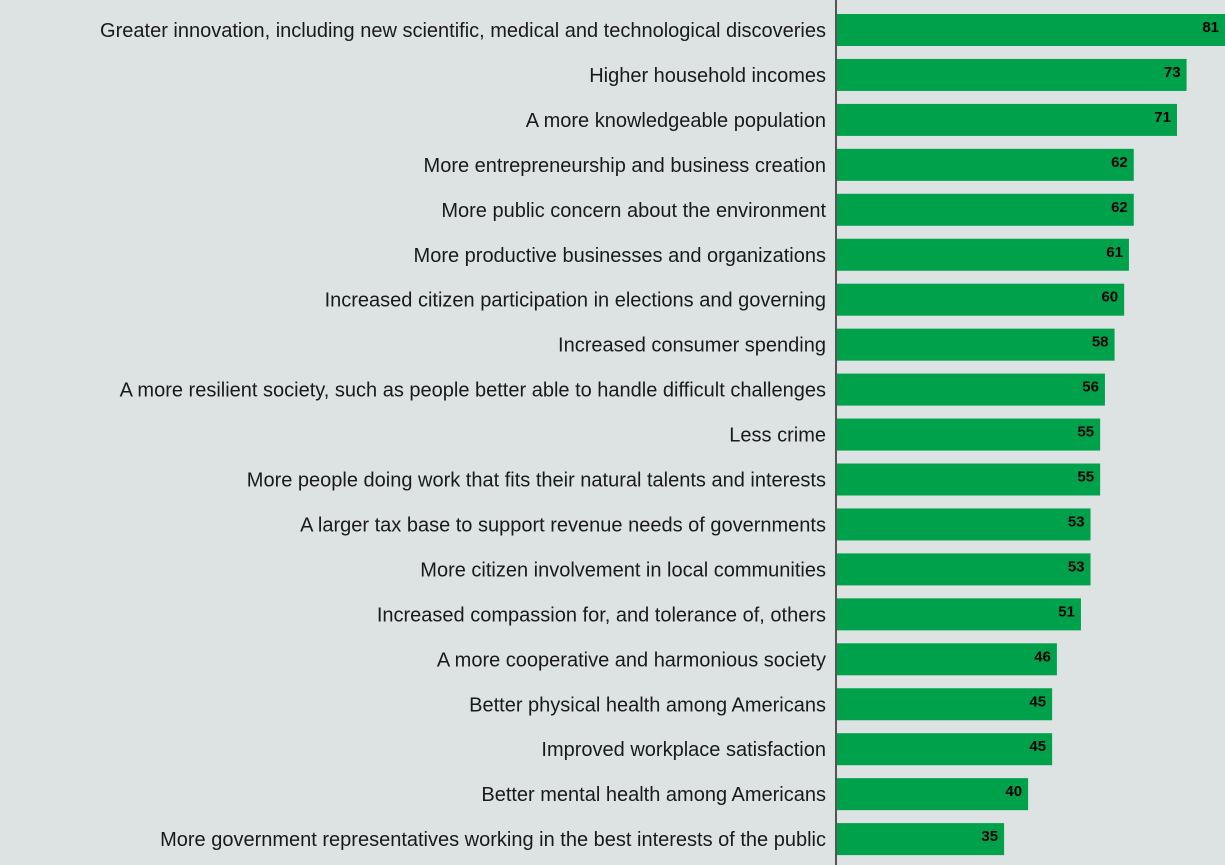 This screenshot has height=865, width=1225. Describe the element at coordinates (1085, 432) in the screenshot. I see `value-label-10: 55` at that location.